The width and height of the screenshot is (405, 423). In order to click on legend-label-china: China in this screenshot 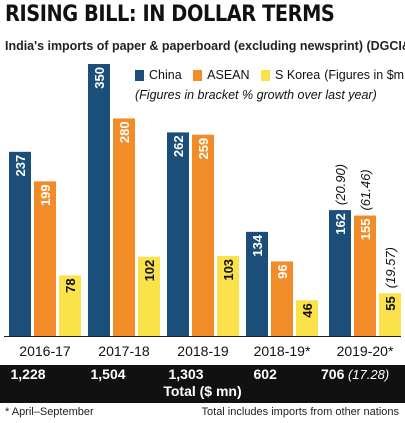, I will do `click(165, 75)`.